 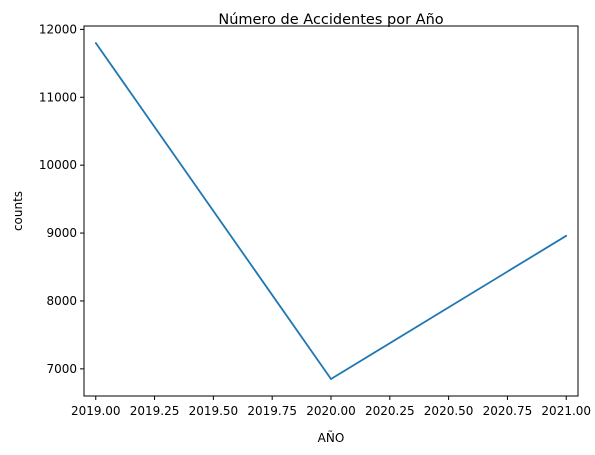 I want to click on y-tick-label: 9000, so click(x=61, y=233).